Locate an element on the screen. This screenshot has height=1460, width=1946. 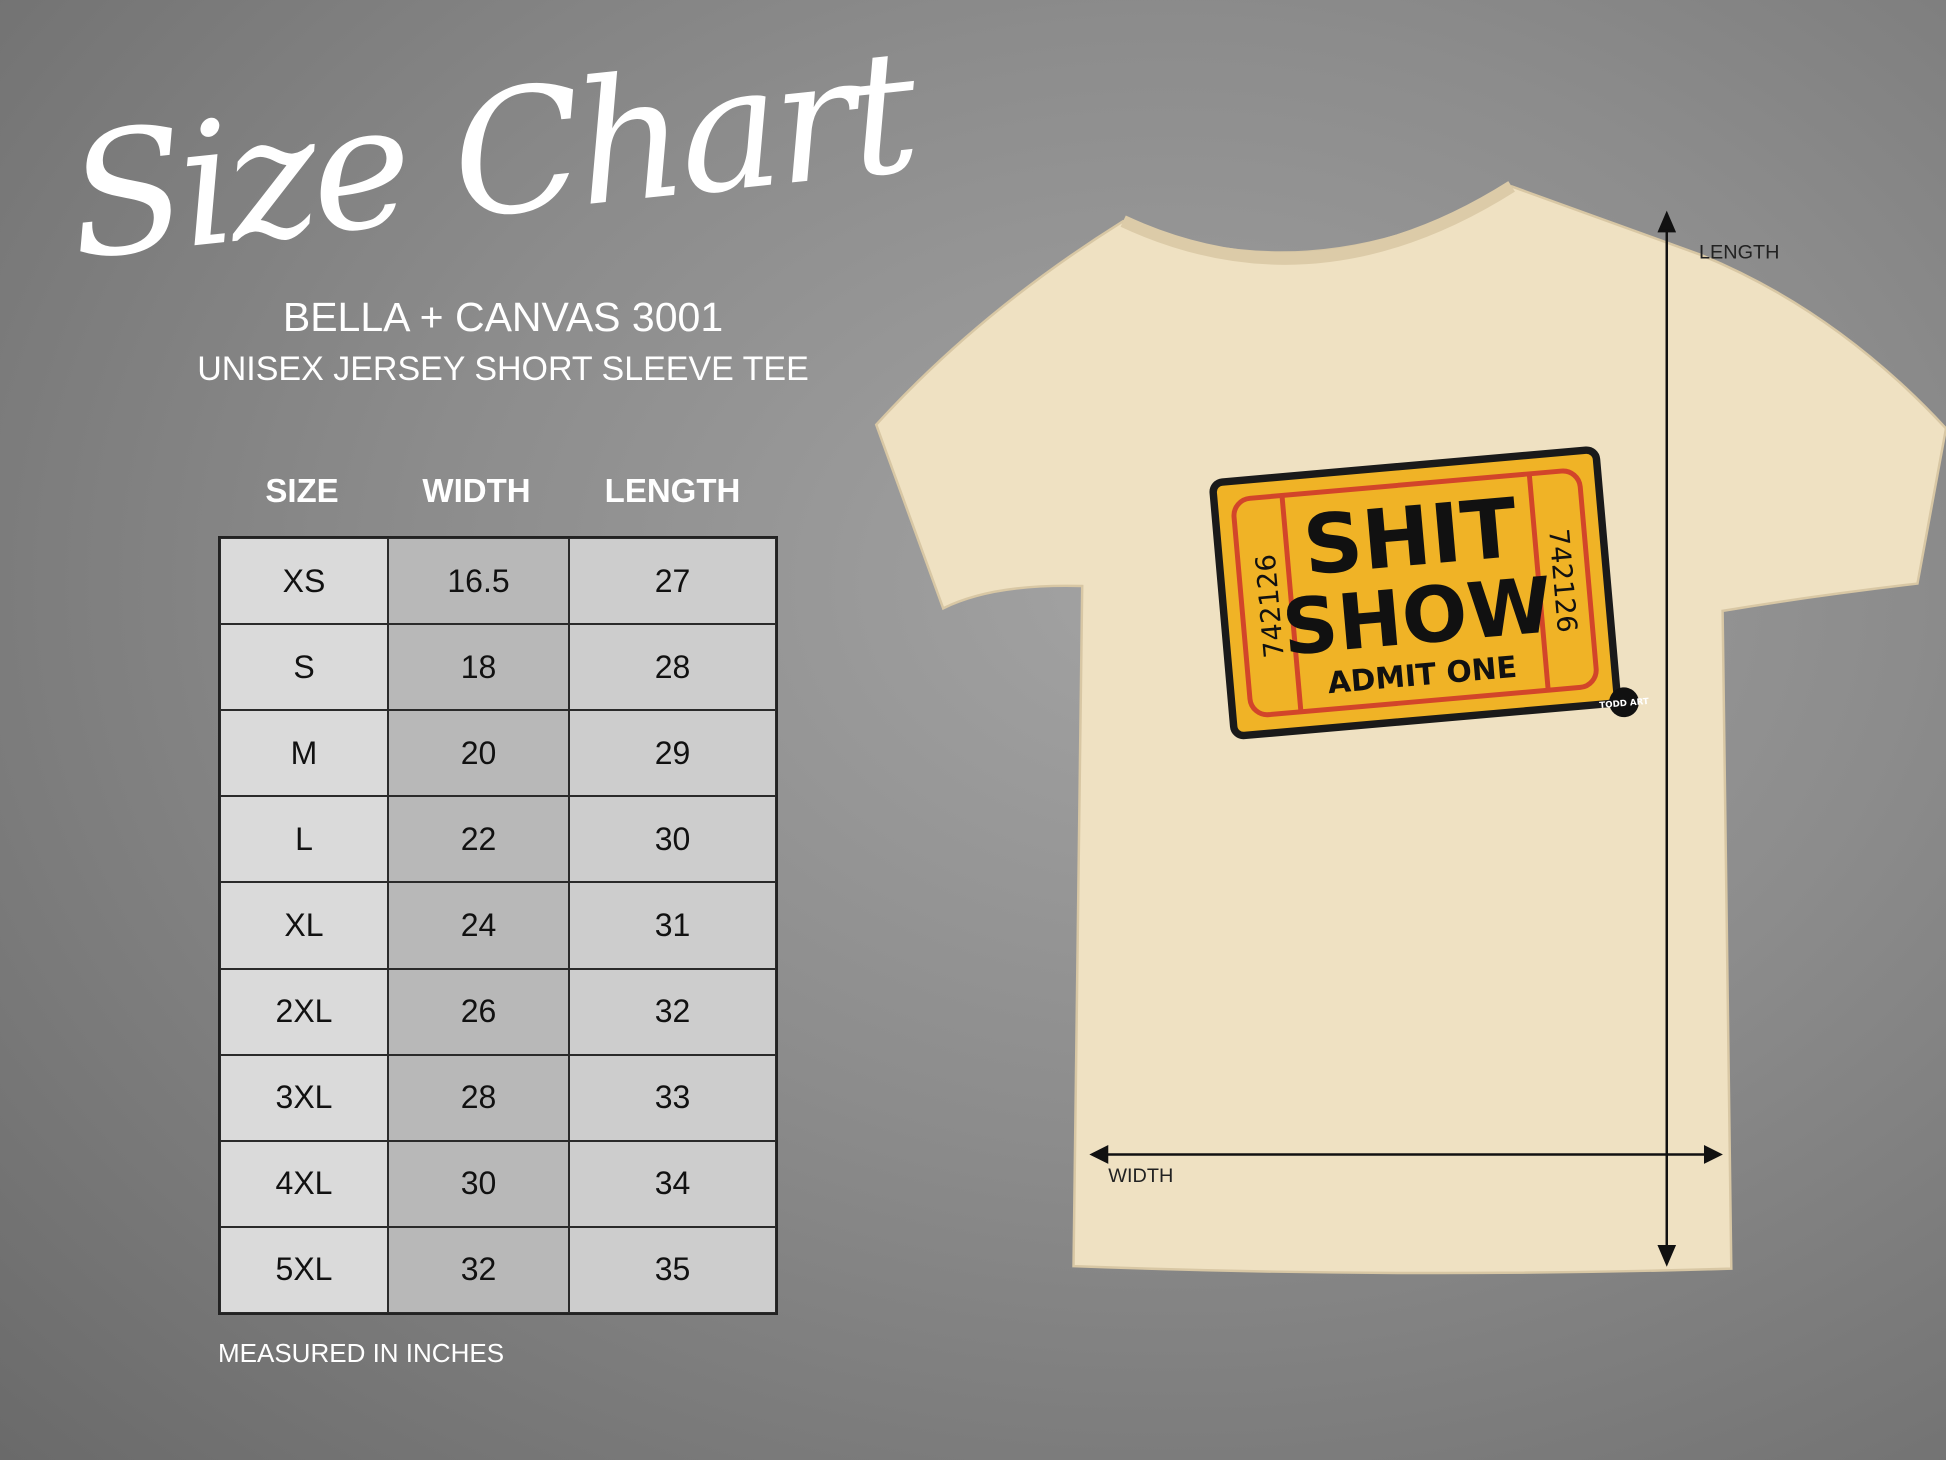
cell-width: 22 is located at coordinates (478, 839).